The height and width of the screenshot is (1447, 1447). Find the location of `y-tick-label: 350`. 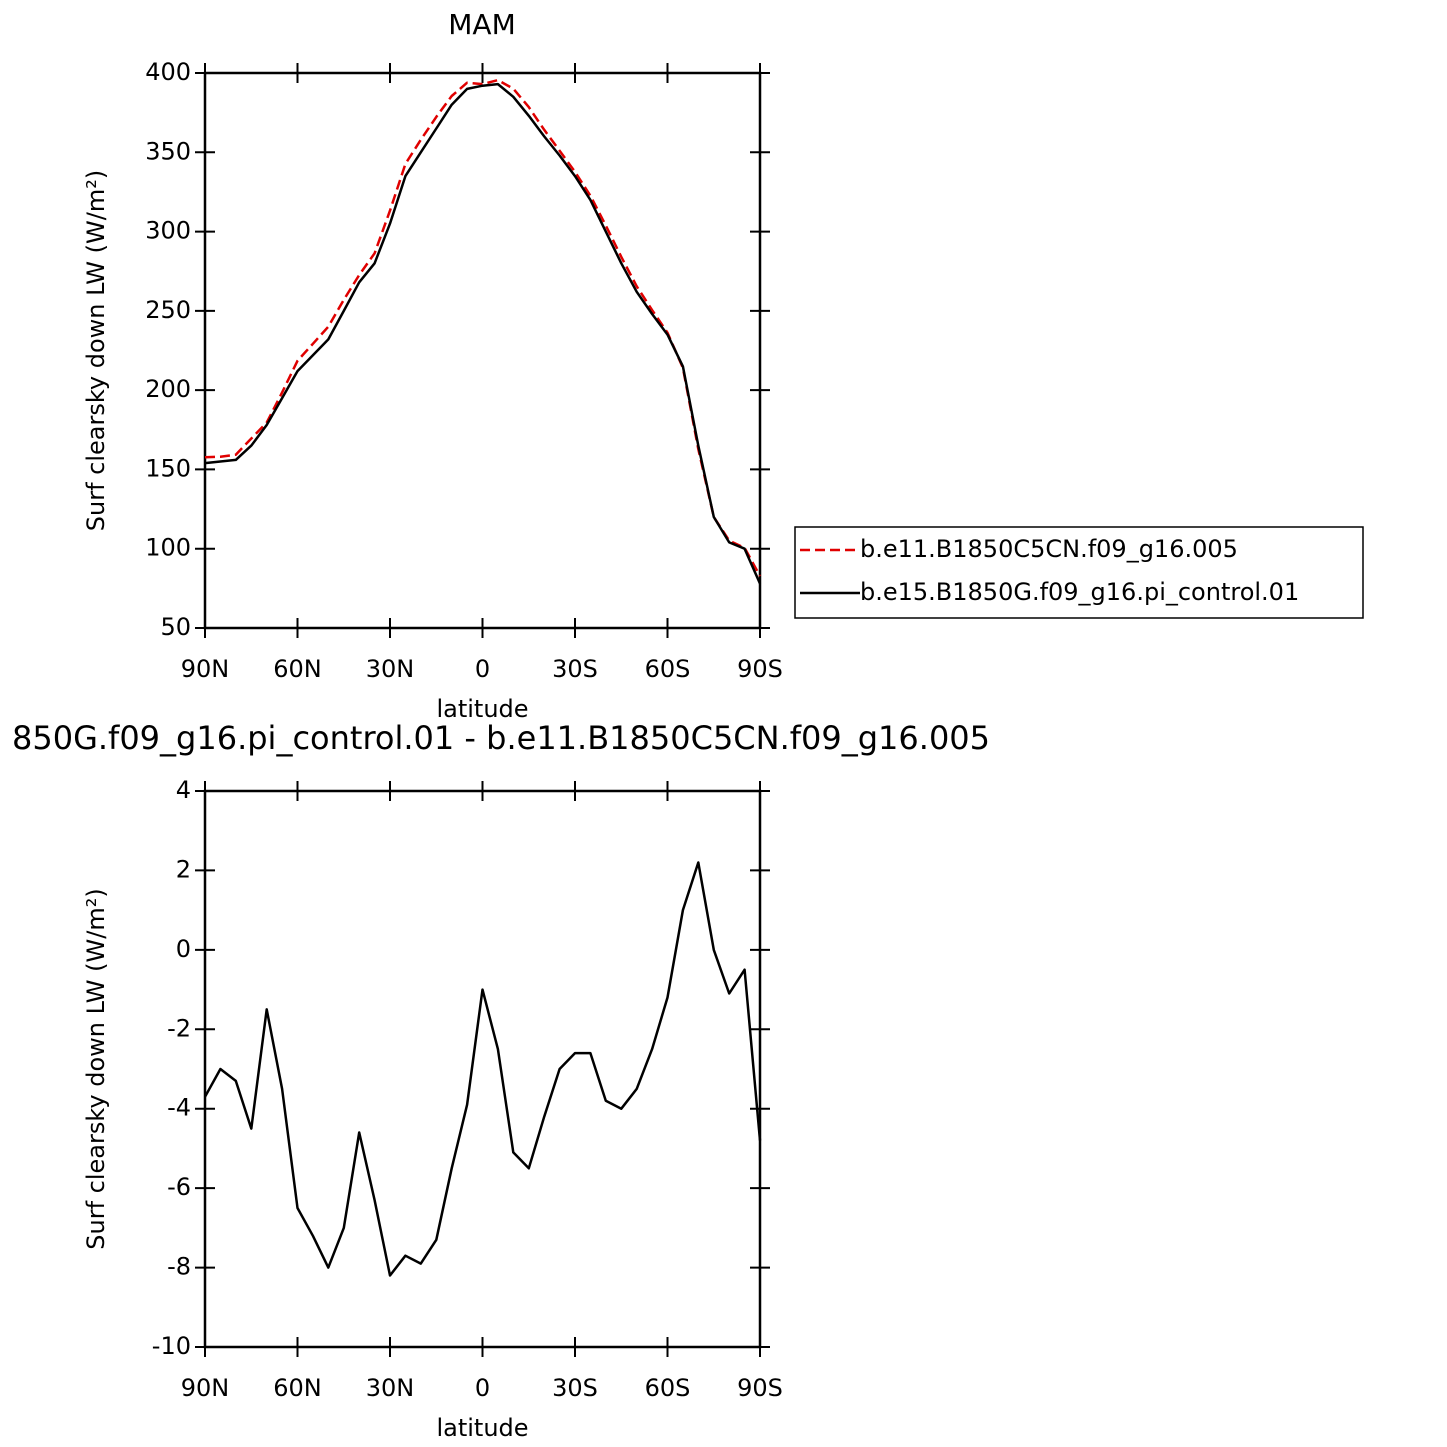

y-tick-label: 350 is located at coordinates (168, 151).